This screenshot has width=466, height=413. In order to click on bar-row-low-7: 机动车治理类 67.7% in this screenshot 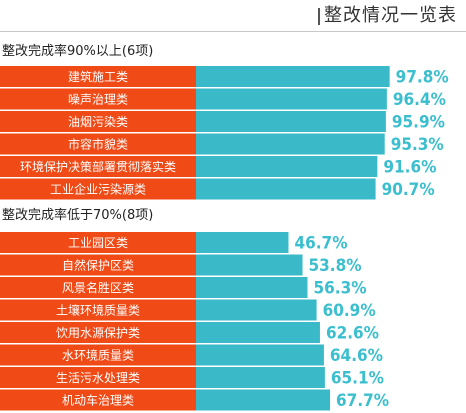, I will do `click(194, 400)`.